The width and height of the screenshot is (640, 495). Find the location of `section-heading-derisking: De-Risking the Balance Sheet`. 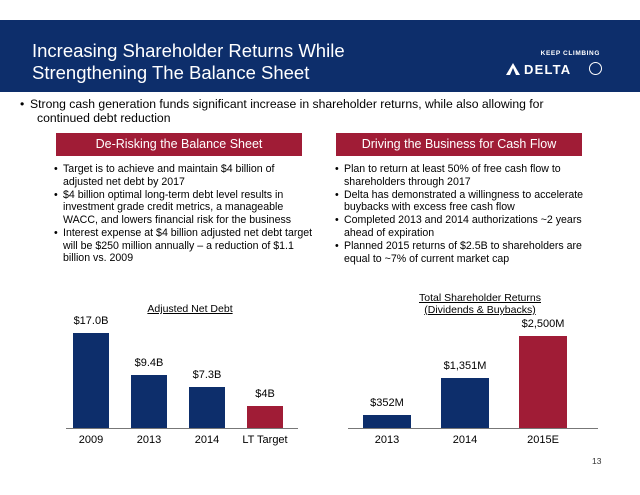

section-heading-derisking: De-Risking the Balance Sheet is located at coordinates (179, 144).